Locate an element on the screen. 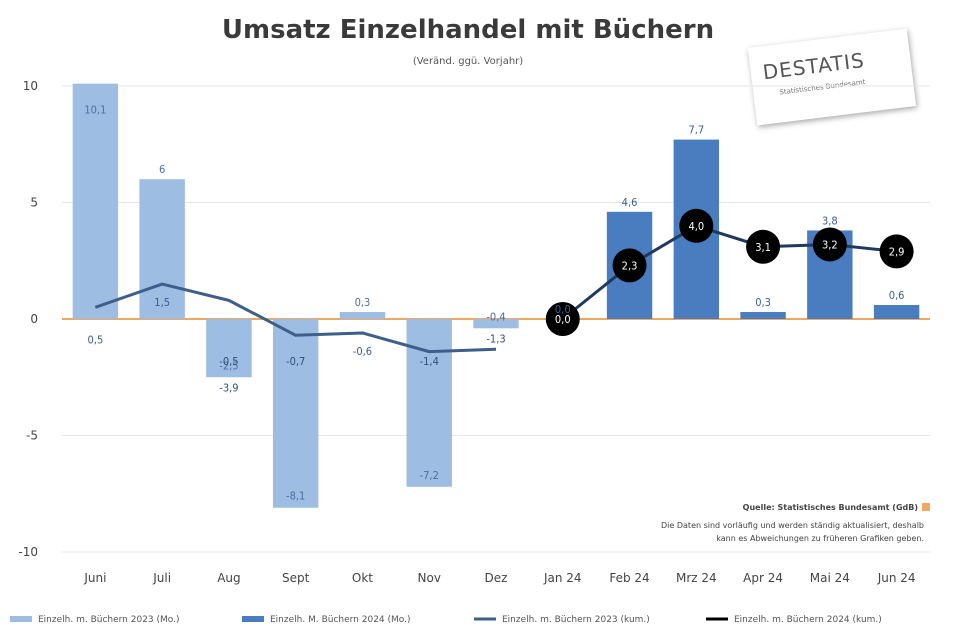  line-marker-label: 3,2 is located at coordinates (830, 244).